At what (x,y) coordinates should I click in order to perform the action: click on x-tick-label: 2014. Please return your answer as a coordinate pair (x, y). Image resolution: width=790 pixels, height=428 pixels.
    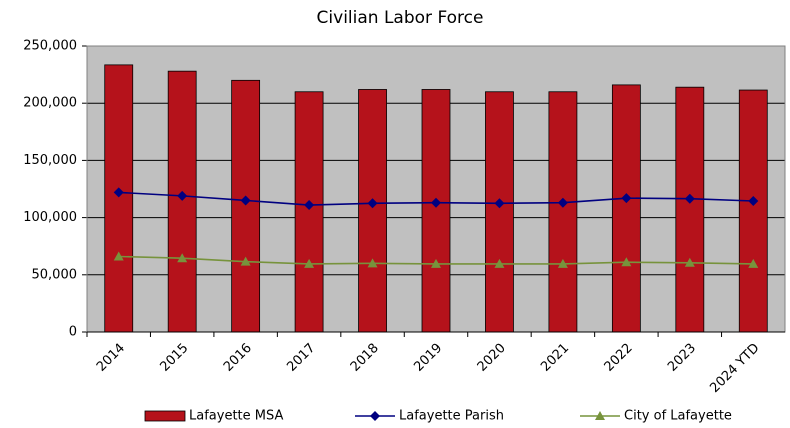
    Looking at the image, I should click on (111, 358).